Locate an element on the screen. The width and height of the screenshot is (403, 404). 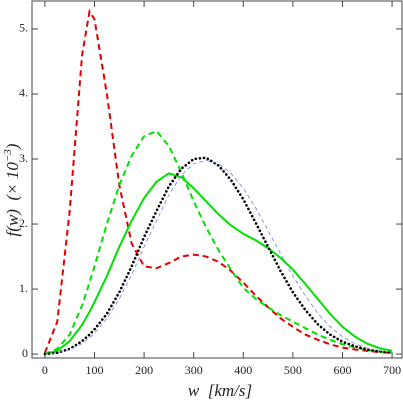
x-tick-label: 100 is located at coordinates (94, 370).